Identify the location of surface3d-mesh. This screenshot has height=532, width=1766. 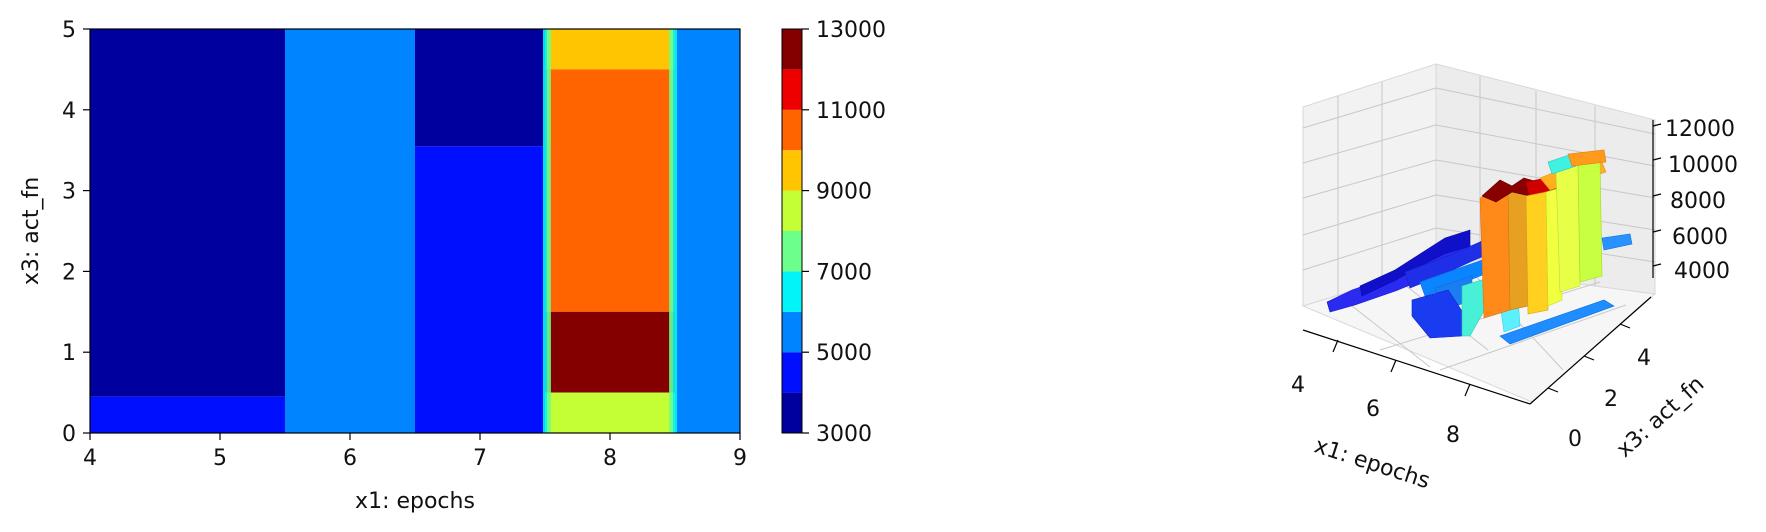
(1479, 247).